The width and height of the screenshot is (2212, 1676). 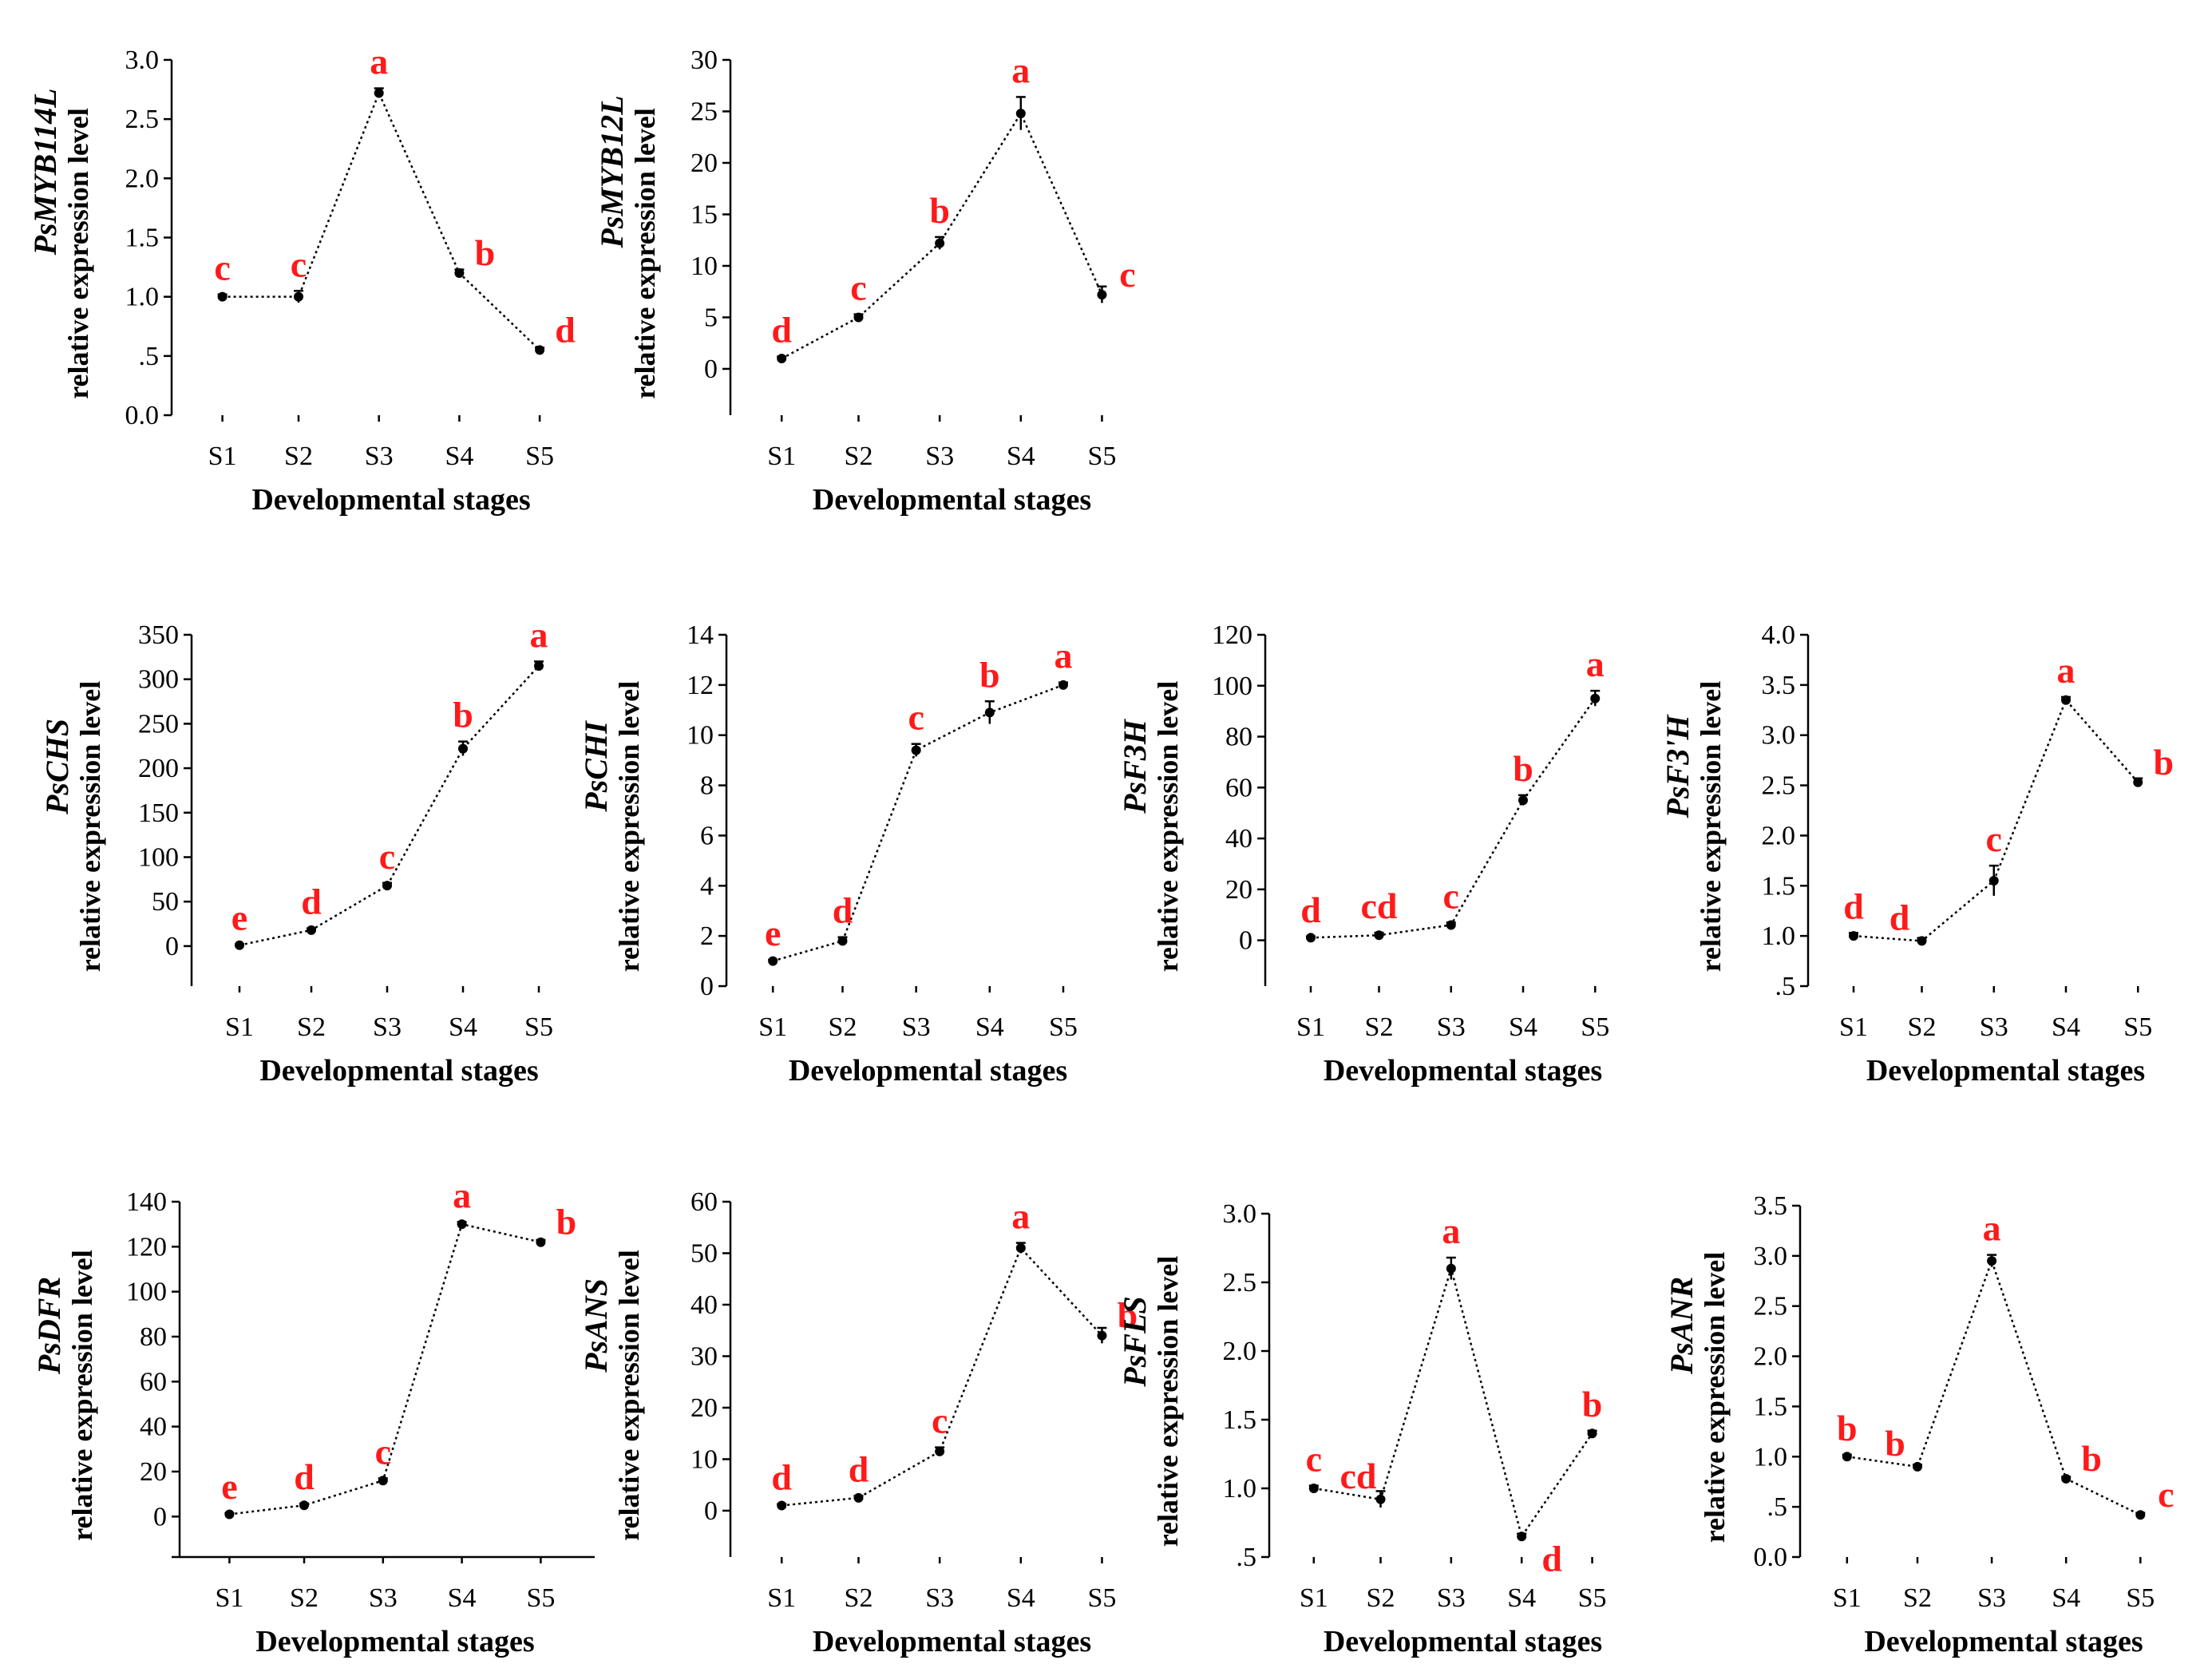 I want to click on y-tick-label: 140, so click(x=146, y=1202).